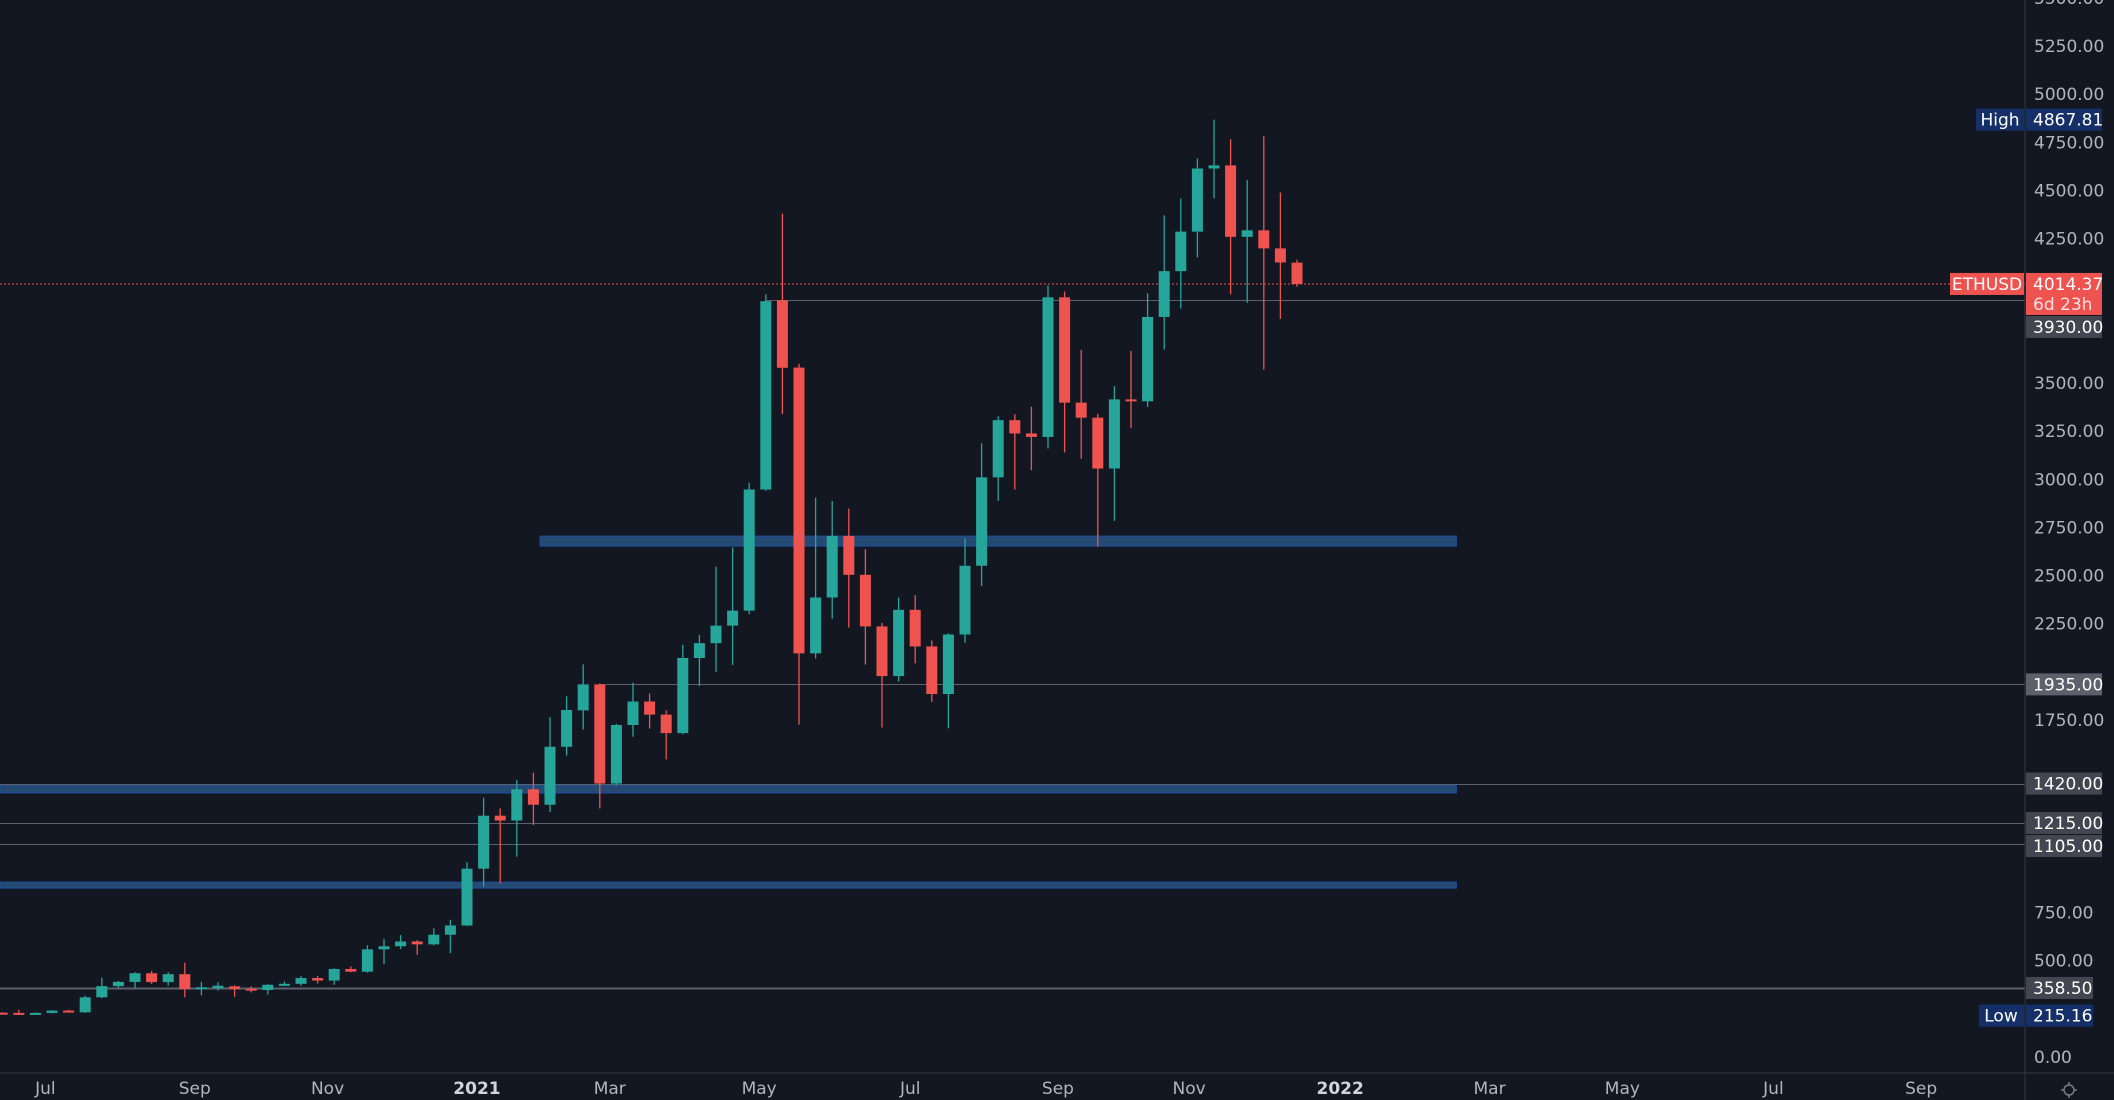  What do you see at coordinates (2063, 962) in the screenshot?
I see `price-tick-label: 500.00` at bounding box center [2063, 962].